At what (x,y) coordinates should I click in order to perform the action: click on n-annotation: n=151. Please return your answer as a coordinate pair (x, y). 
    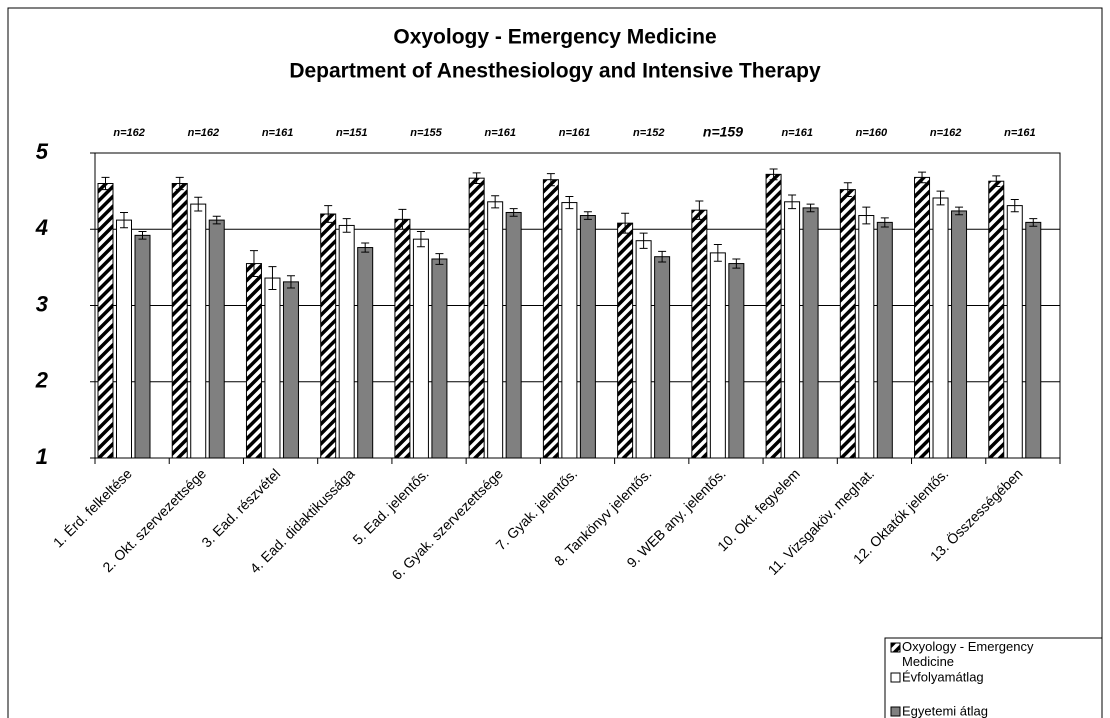
    Looking at the image, I should click on (352, 133).